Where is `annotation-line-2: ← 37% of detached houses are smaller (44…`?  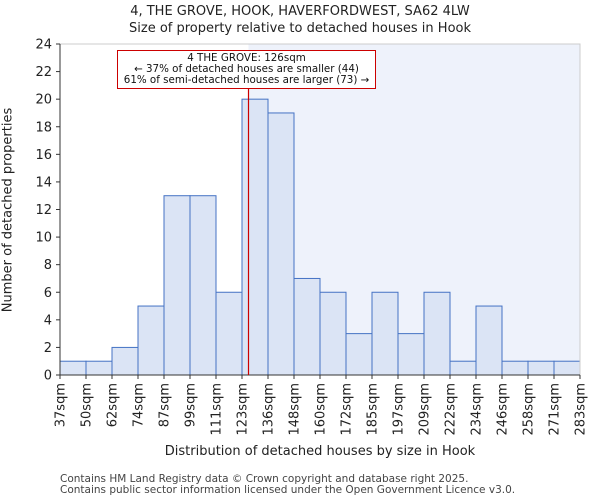 annotation-line-2: ← 37% of detached houses are smaller (44… is located at coordinates (246, 68).